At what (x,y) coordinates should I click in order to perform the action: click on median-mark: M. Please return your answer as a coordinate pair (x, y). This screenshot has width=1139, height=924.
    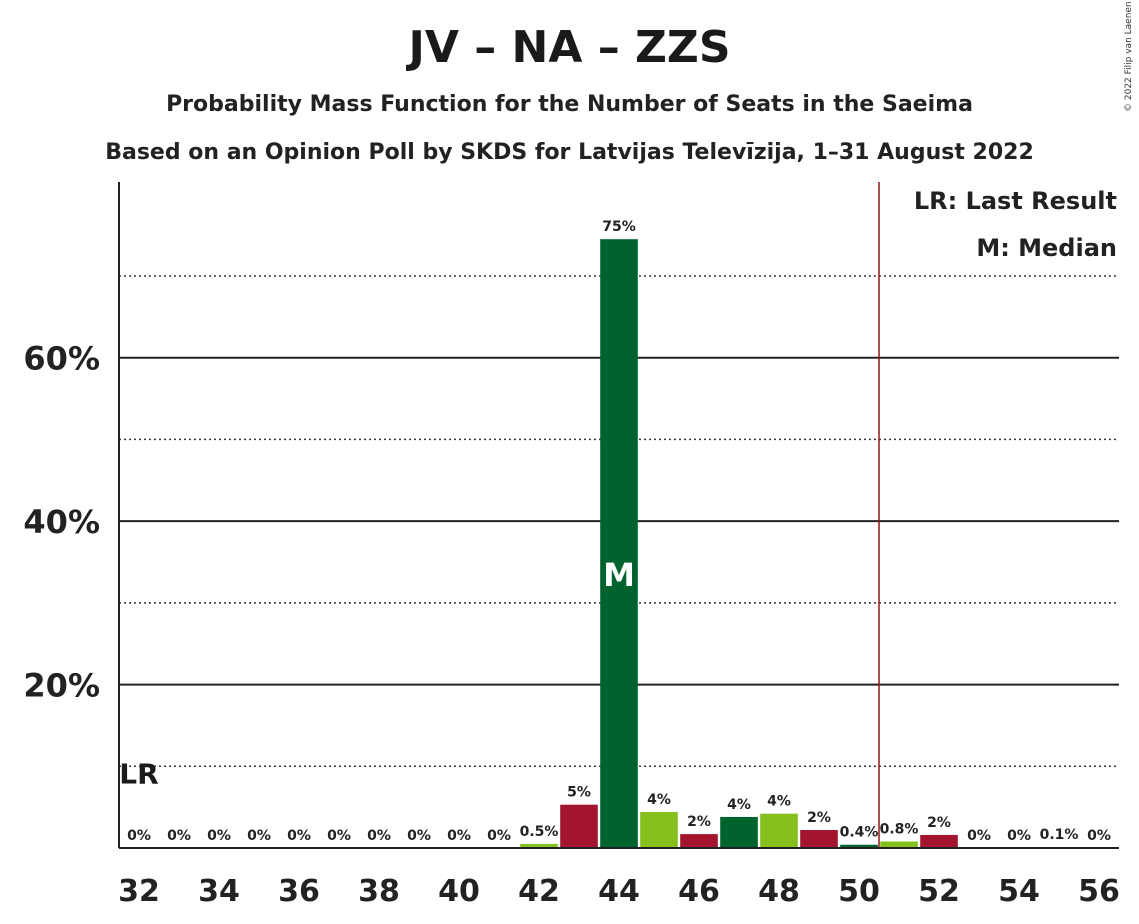
    Looking at the image, I should click on (619, 575).